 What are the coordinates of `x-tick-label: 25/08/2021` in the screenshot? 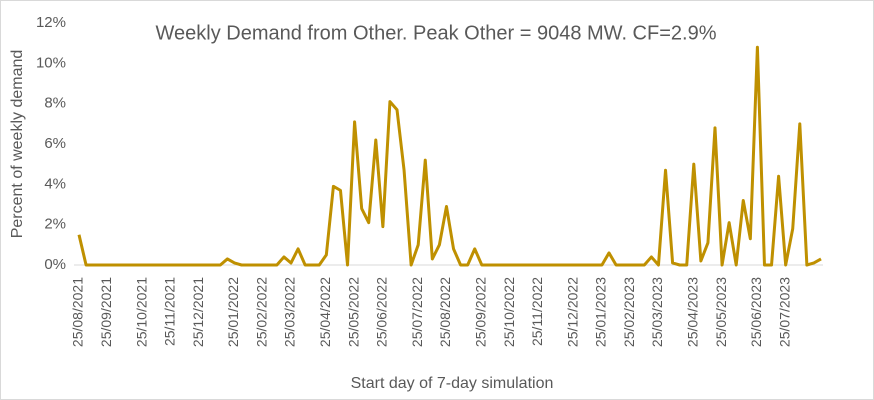 It's located at (78, 312).